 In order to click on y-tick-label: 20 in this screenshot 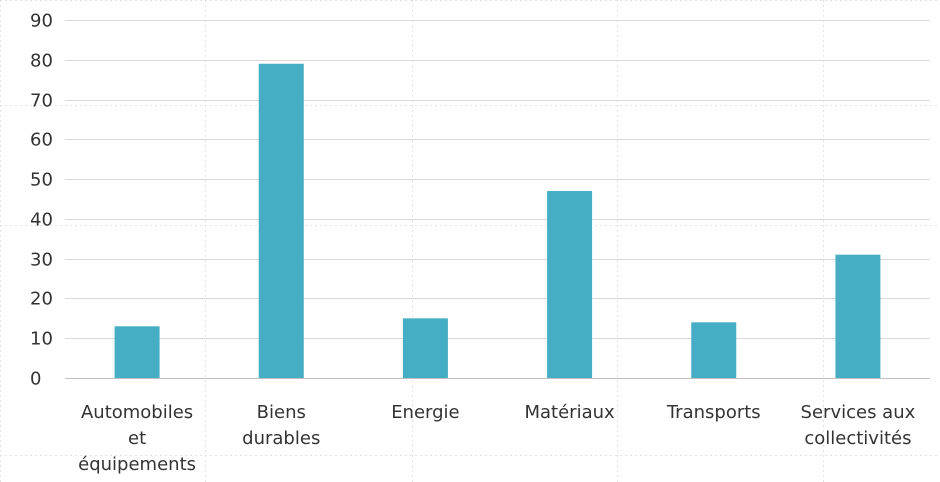, I will do `click(41, 299)`.